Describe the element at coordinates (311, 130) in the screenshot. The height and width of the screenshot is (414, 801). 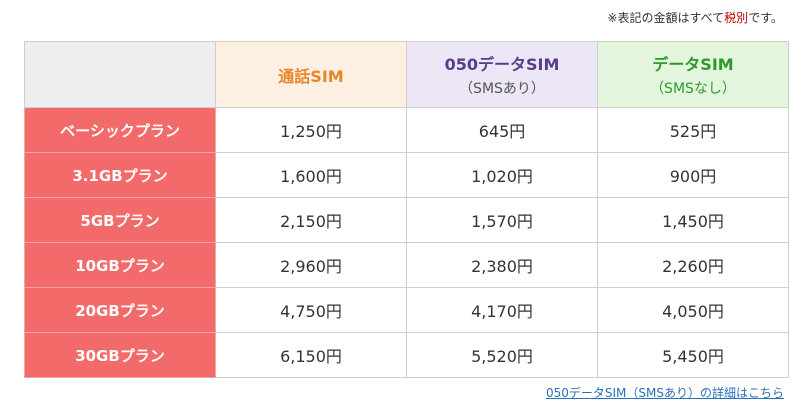
I see `price-cell: 1,250円` at that location.